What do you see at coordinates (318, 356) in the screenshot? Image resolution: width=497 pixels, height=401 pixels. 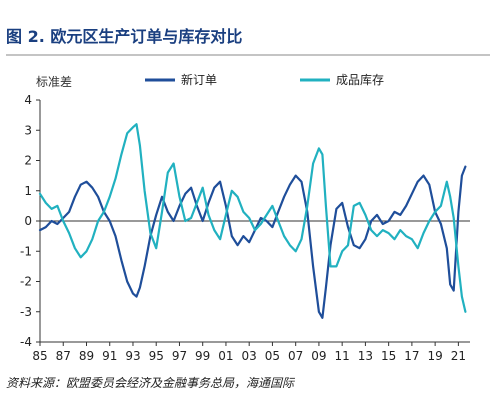 I see `x-tick-label: 09` at bounding box center [318, 356].